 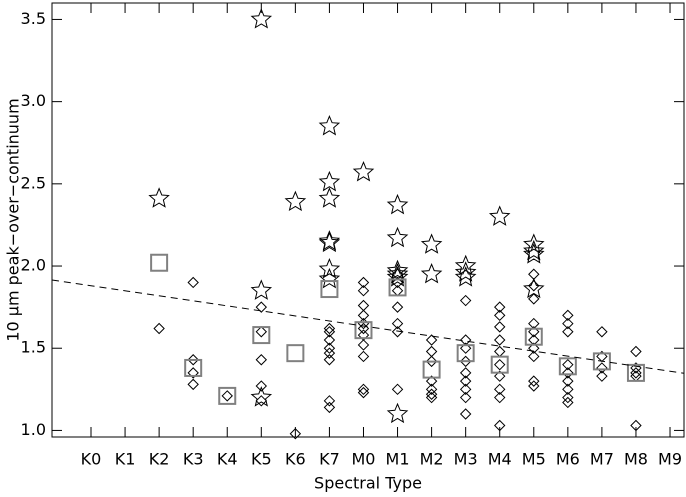 I want to click on y-tick-label: 3.0, so click(x=33, y=100).